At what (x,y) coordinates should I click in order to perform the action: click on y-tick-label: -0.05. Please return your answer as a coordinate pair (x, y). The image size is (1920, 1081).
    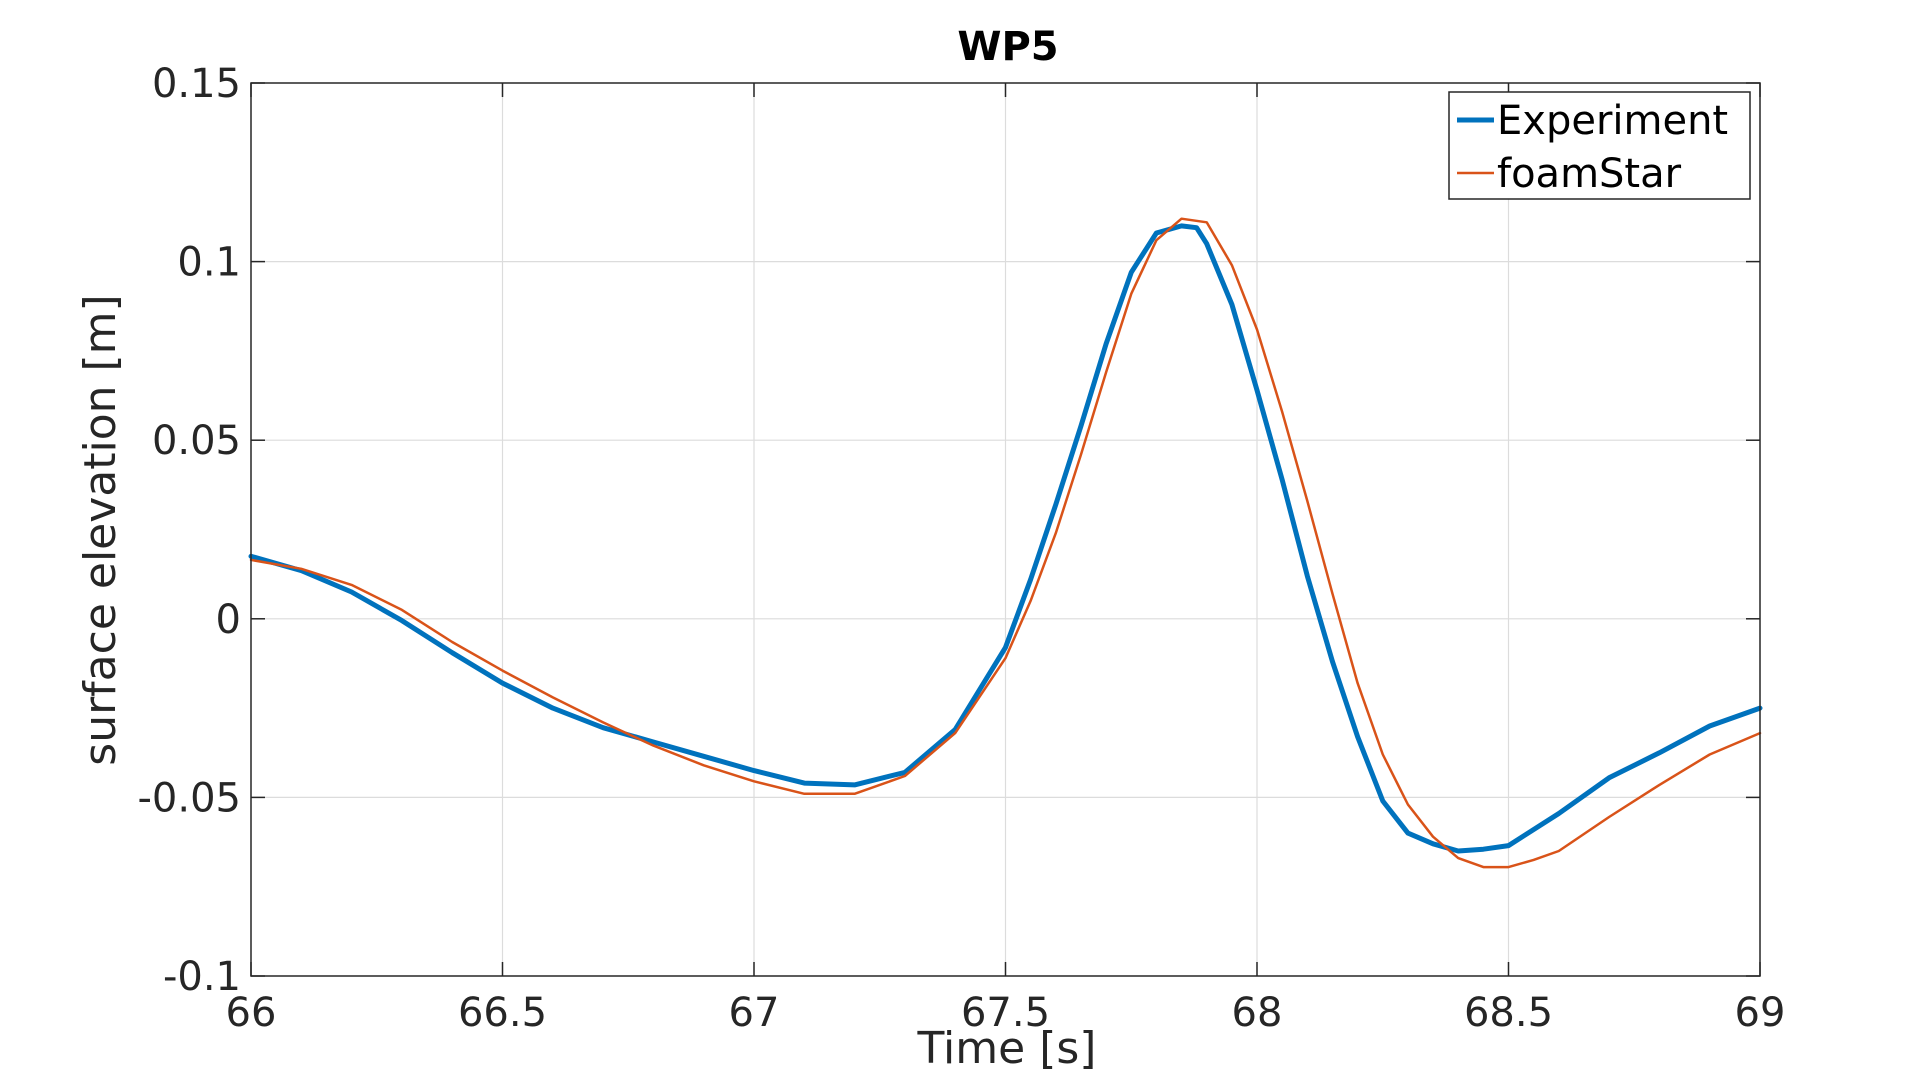
    Looking at the image, I should click on (190, 798).